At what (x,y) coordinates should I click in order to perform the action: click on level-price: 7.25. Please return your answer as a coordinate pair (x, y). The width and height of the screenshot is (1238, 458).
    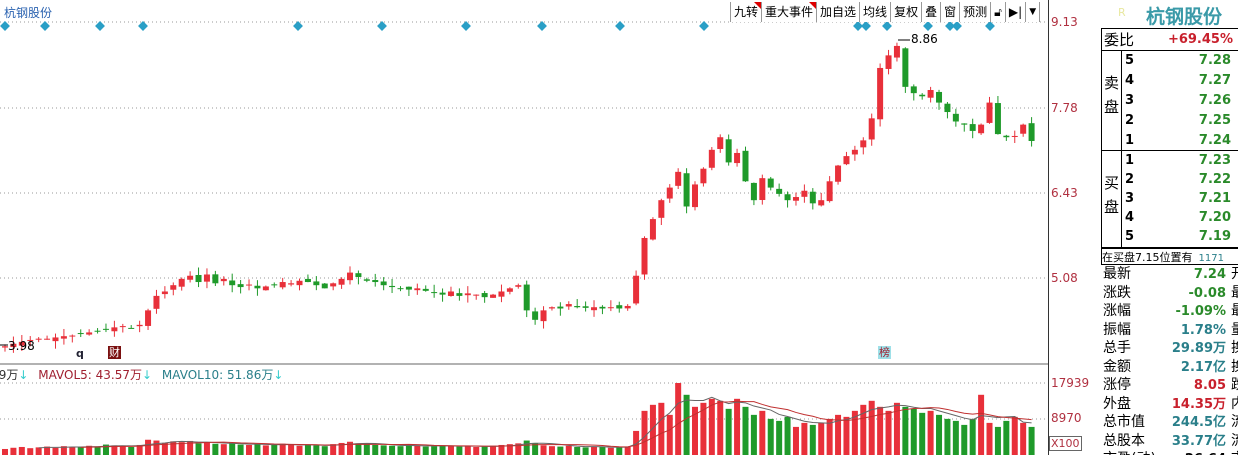
    Looking at the image, I should click on (1214, 120).